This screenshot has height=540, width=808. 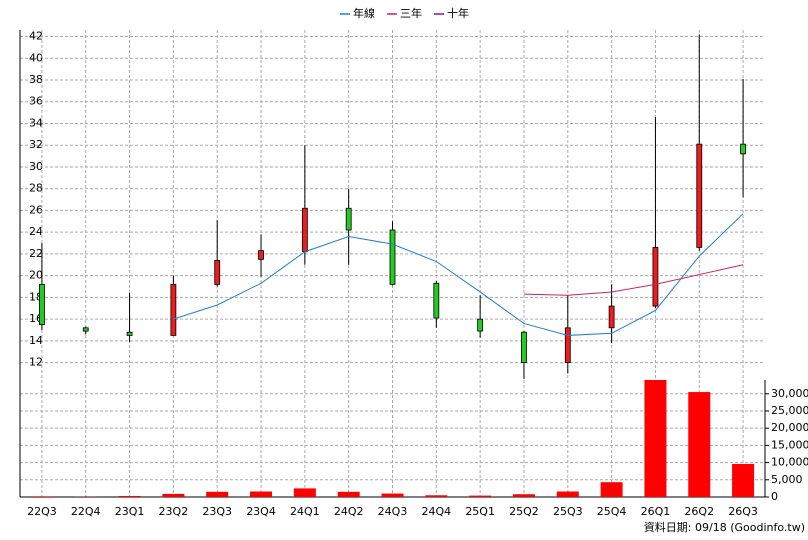 I want to click on x-tick-label: 22Q3, so click(x=42, y=511).